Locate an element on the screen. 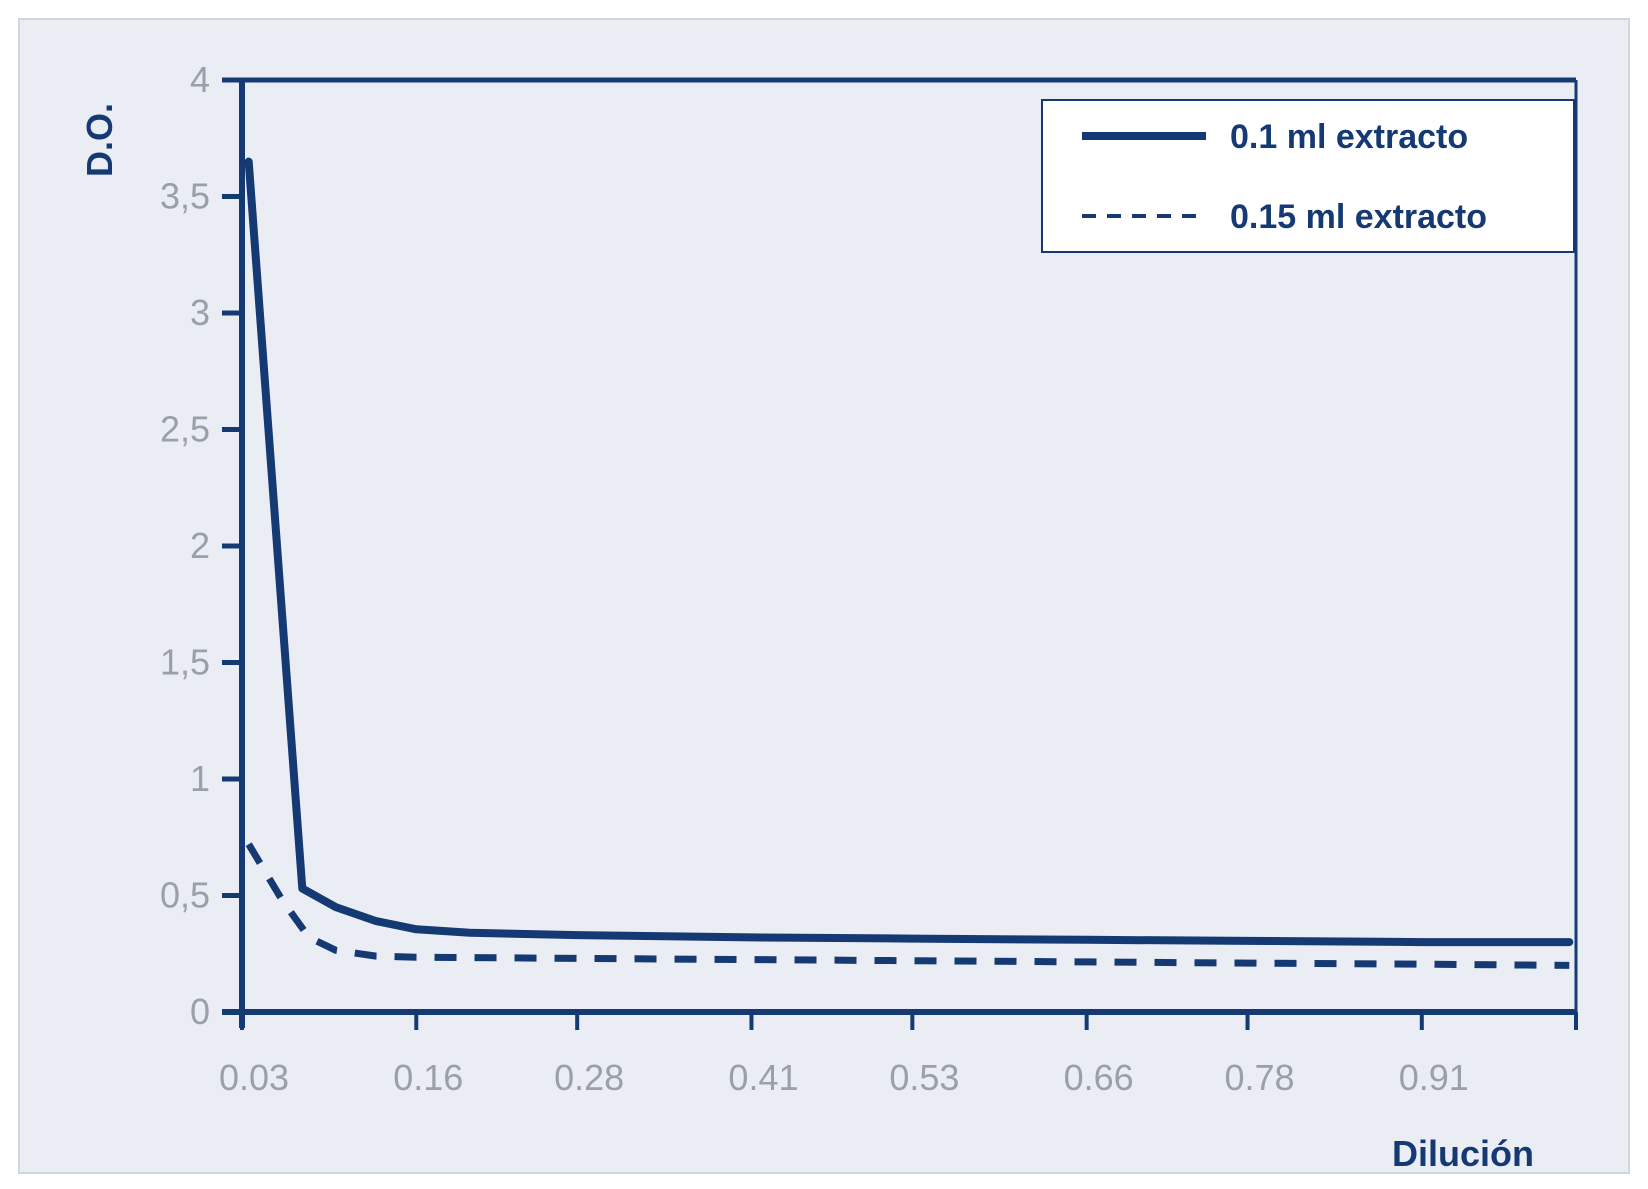 This screenshot has width=1648, height=1189. series-line-dashed is located at coordinates (907, 905).